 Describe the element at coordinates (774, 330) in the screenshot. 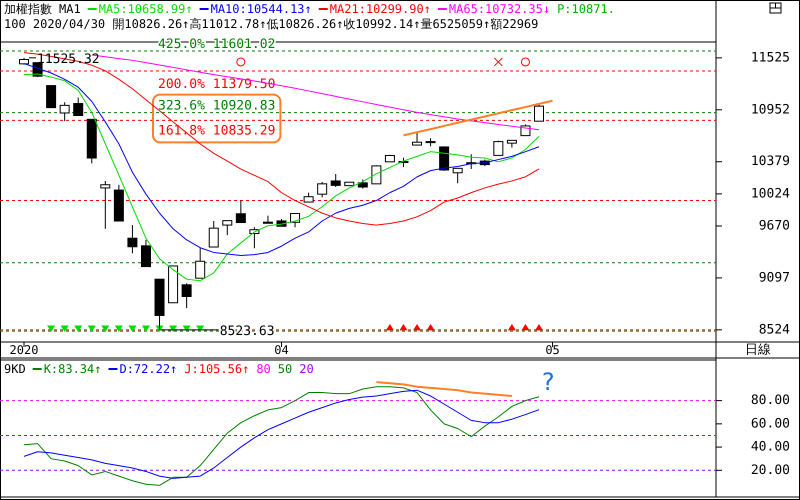

I see `y-tick-label: 8524` at that location.